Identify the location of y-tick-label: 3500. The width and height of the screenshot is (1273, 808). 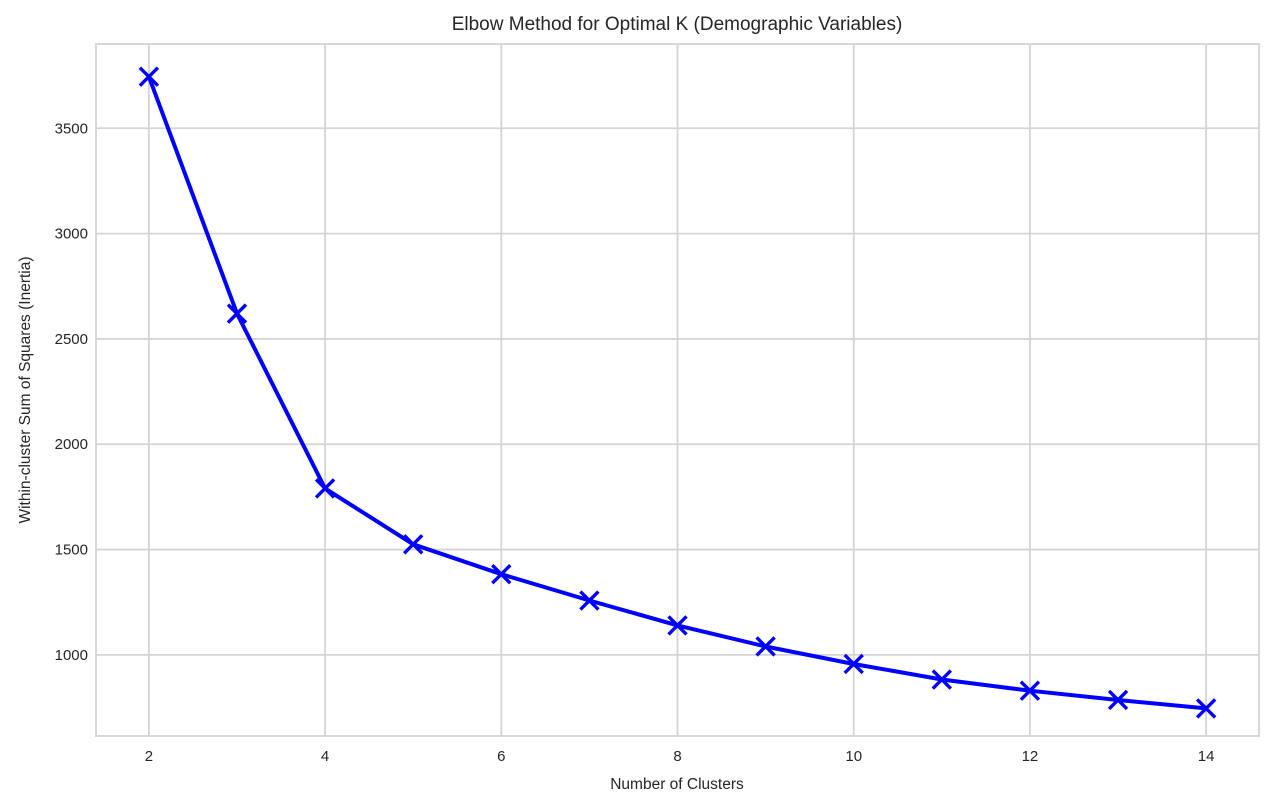
(71, 128).